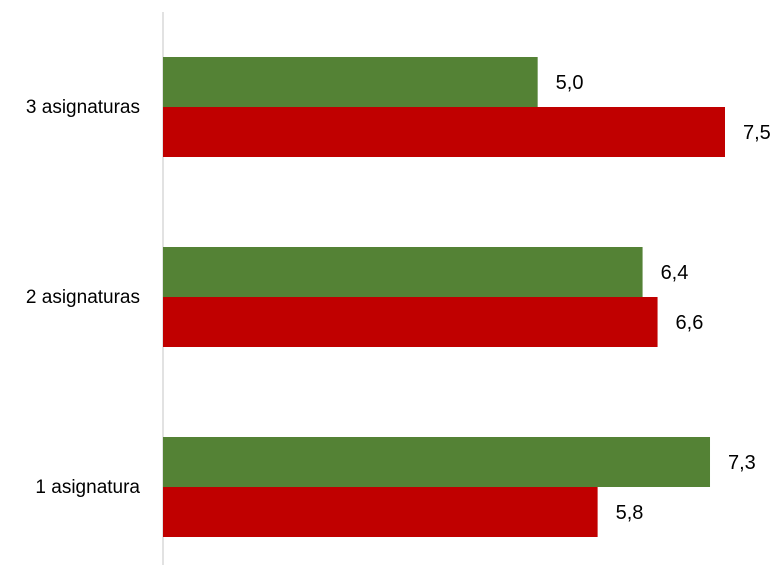  I want to click on data-label: 7,3, so click(742, 463).